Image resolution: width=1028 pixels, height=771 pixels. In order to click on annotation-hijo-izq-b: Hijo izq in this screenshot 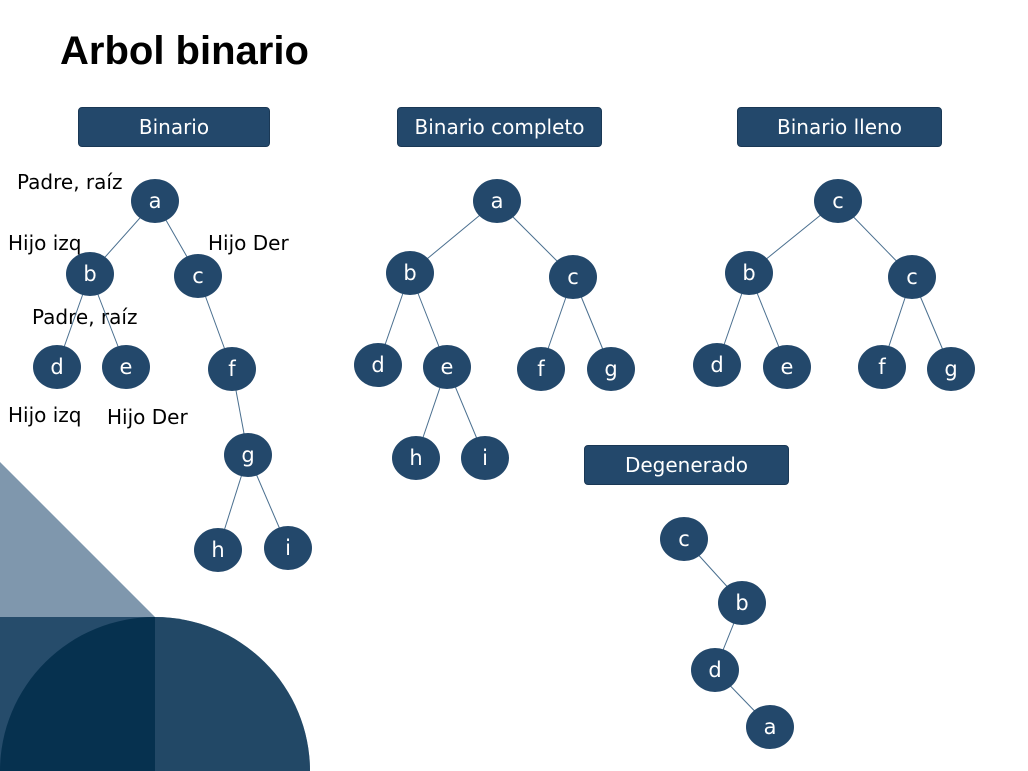, I will do `click(45, 415)`.